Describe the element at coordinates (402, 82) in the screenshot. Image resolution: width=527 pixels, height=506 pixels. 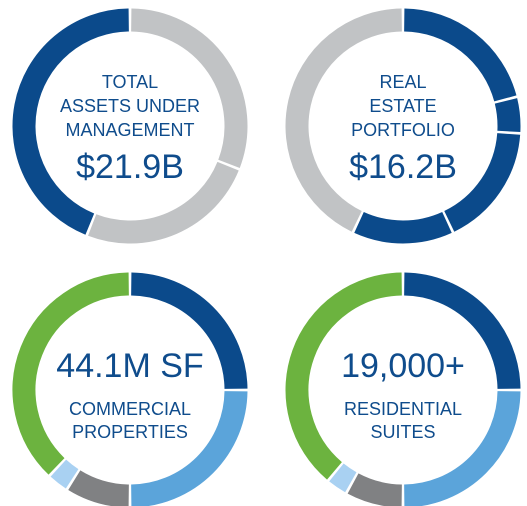
I see `caption-line: REAL` at that location.